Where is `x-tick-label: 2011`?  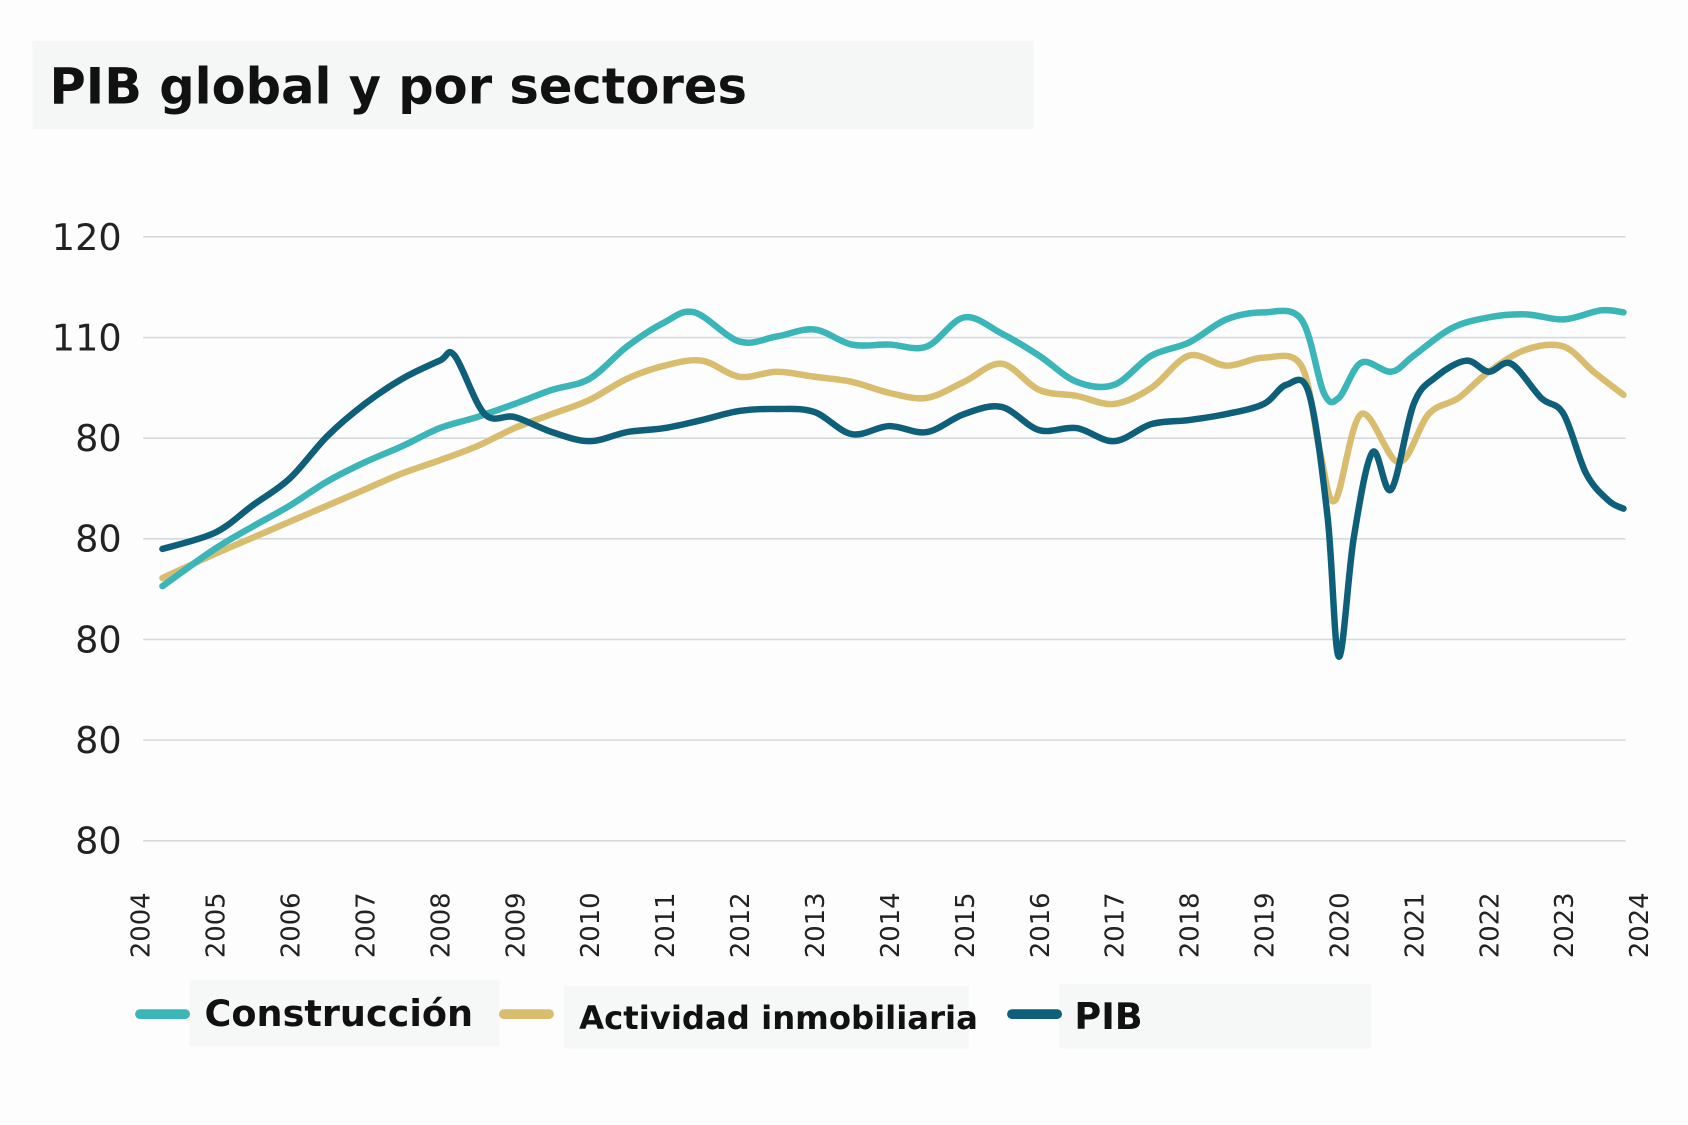
x-tick-label: 2011 is located at coordinates (666, 925).